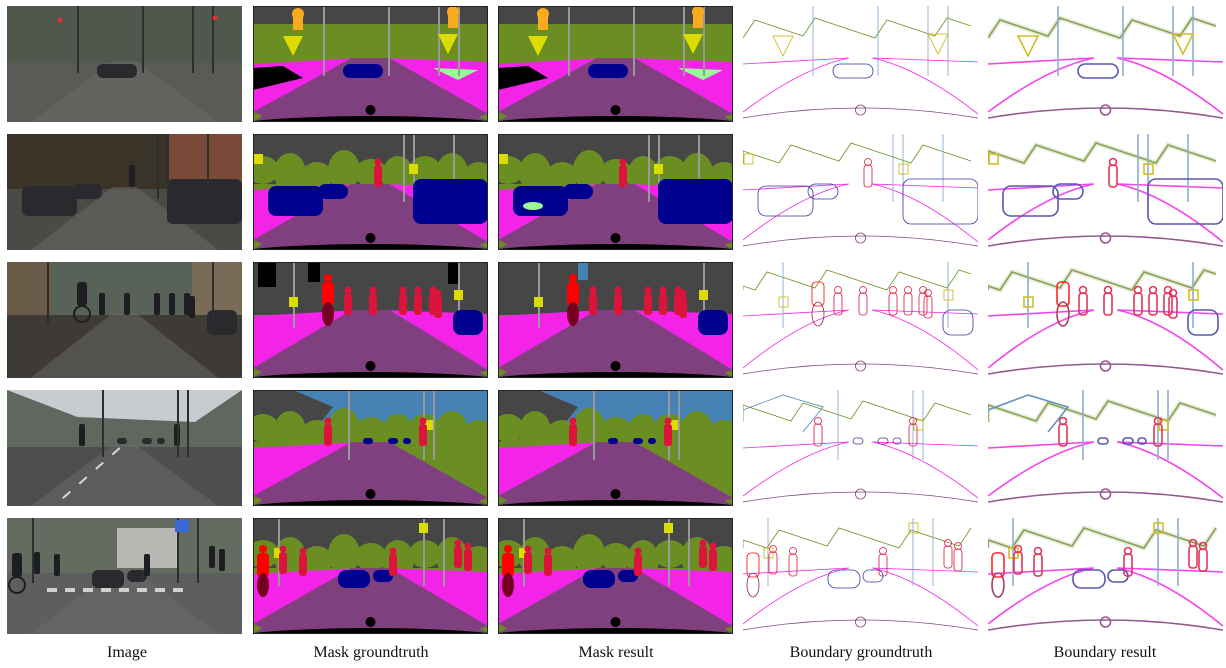  What do you see at coordinates (371, 652) in the screenshot?
I see `col-label-mask-groundtruth: Mask groundtruth` at bounding box center [371, 652].